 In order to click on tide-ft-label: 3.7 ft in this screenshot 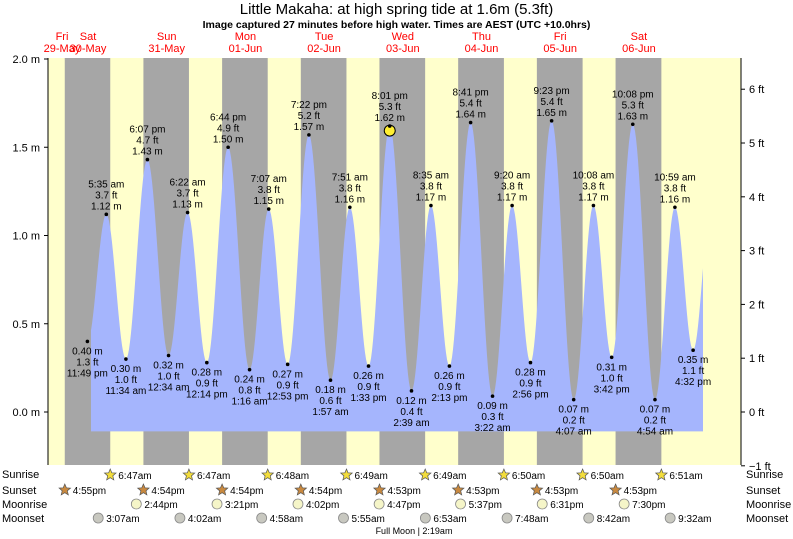, I will do `click(187, 194)`.